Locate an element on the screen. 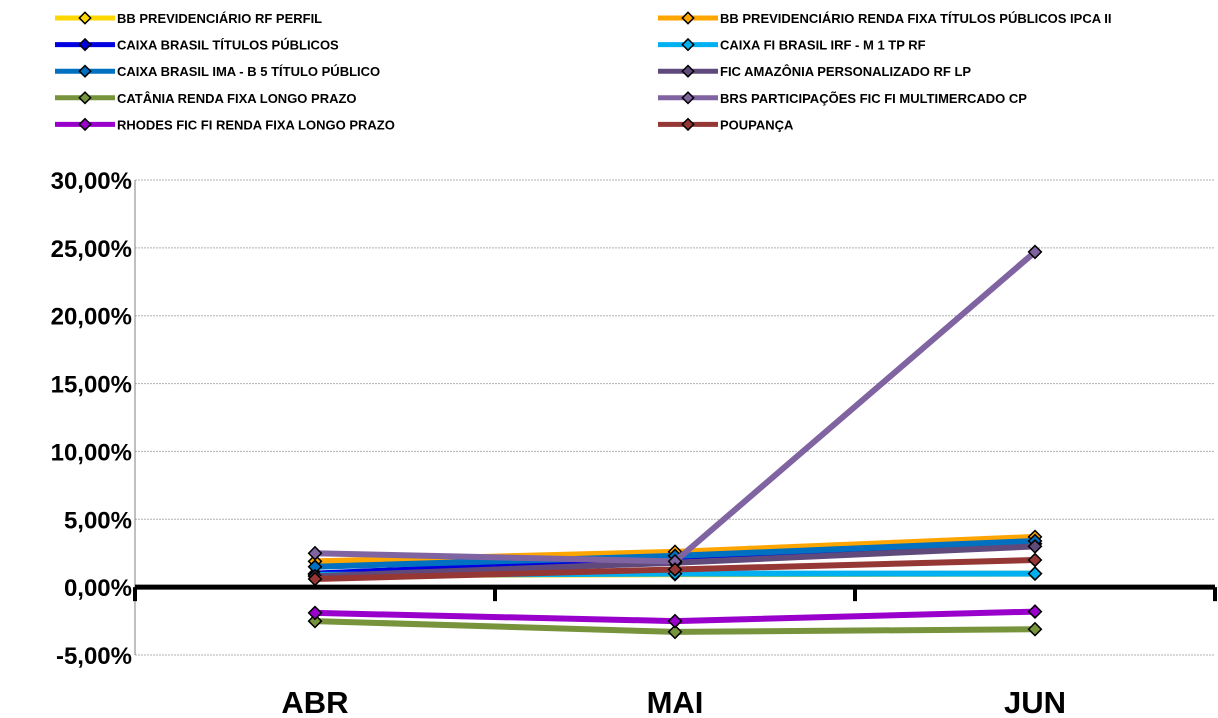  legend-item: BB PREVIDENCIÁRIO RF PERFIL is located at coordinates (188, 18).